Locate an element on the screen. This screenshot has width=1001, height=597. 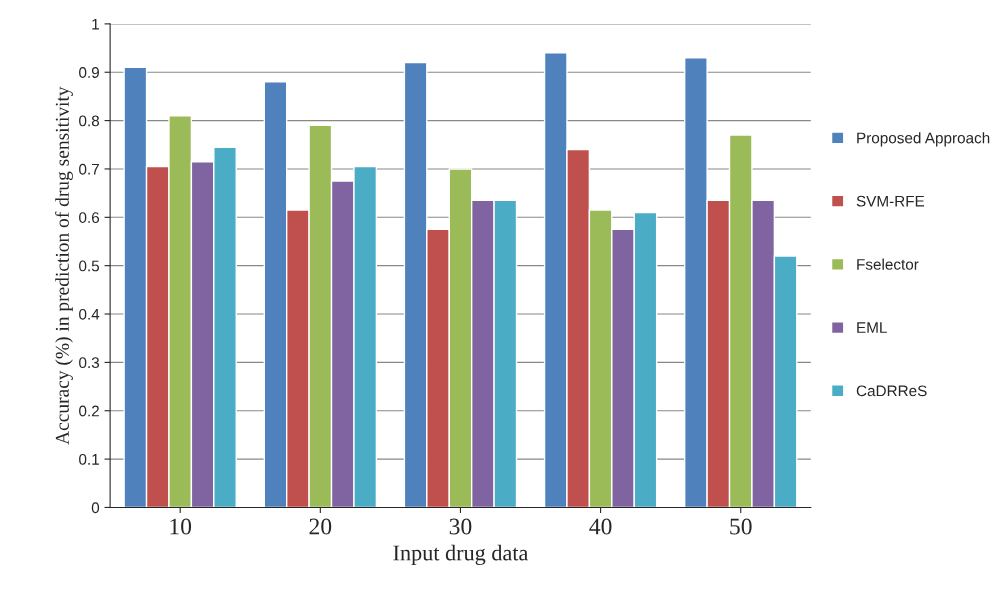
y-tick-label: 1 is located at coordinates (95, 24).